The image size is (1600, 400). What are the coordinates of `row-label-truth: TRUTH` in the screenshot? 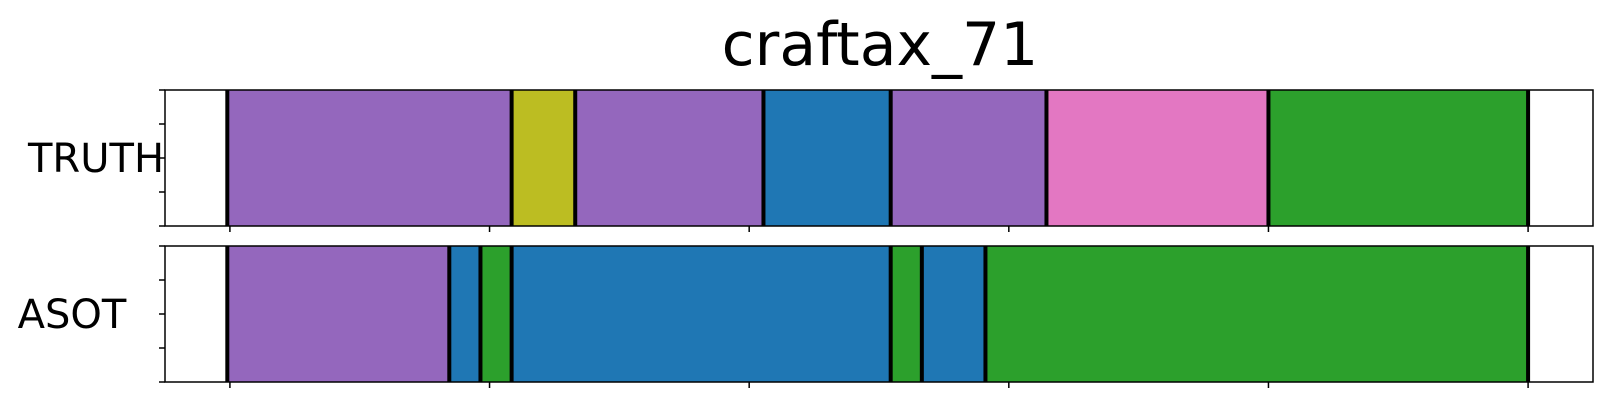 It's located at (95, 159).